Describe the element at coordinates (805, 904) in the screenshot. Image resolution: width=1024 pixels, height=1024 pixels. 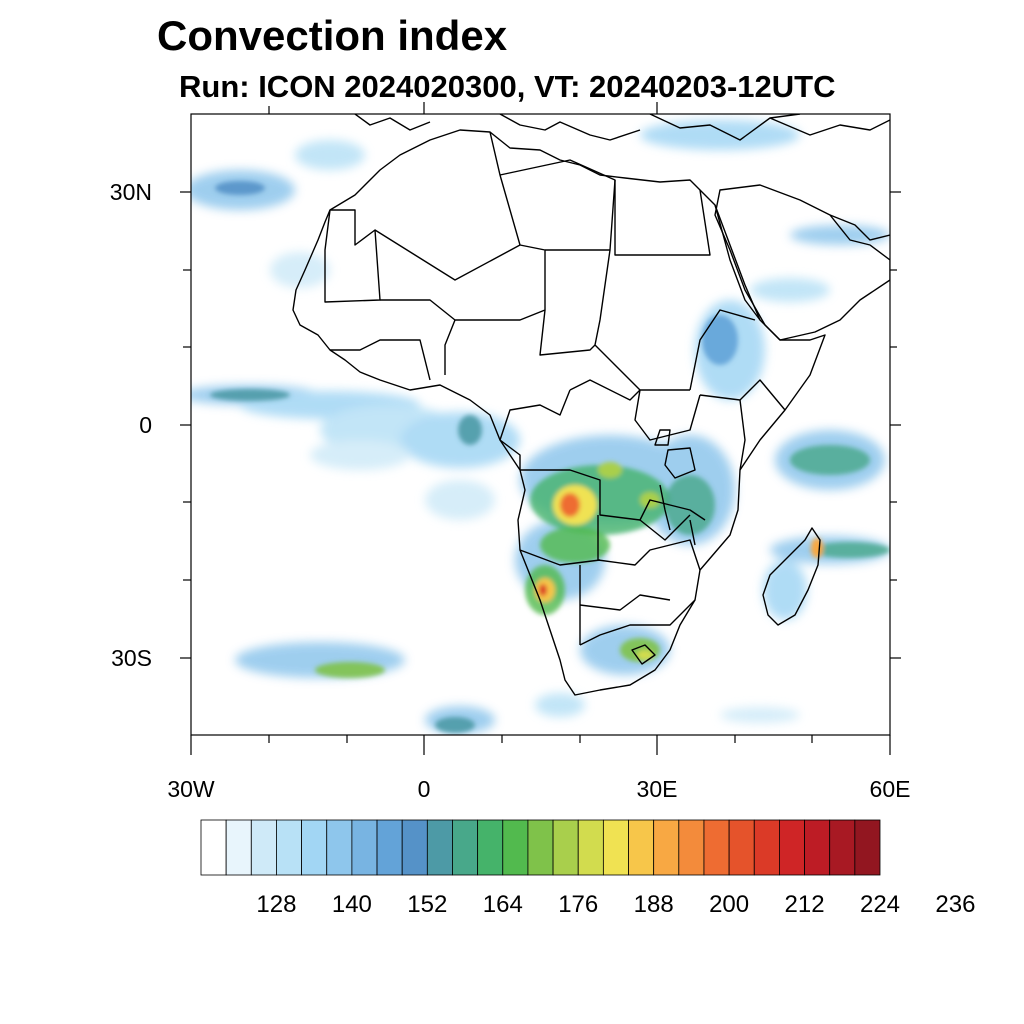
I see `colorbar-label: 212` at that location.